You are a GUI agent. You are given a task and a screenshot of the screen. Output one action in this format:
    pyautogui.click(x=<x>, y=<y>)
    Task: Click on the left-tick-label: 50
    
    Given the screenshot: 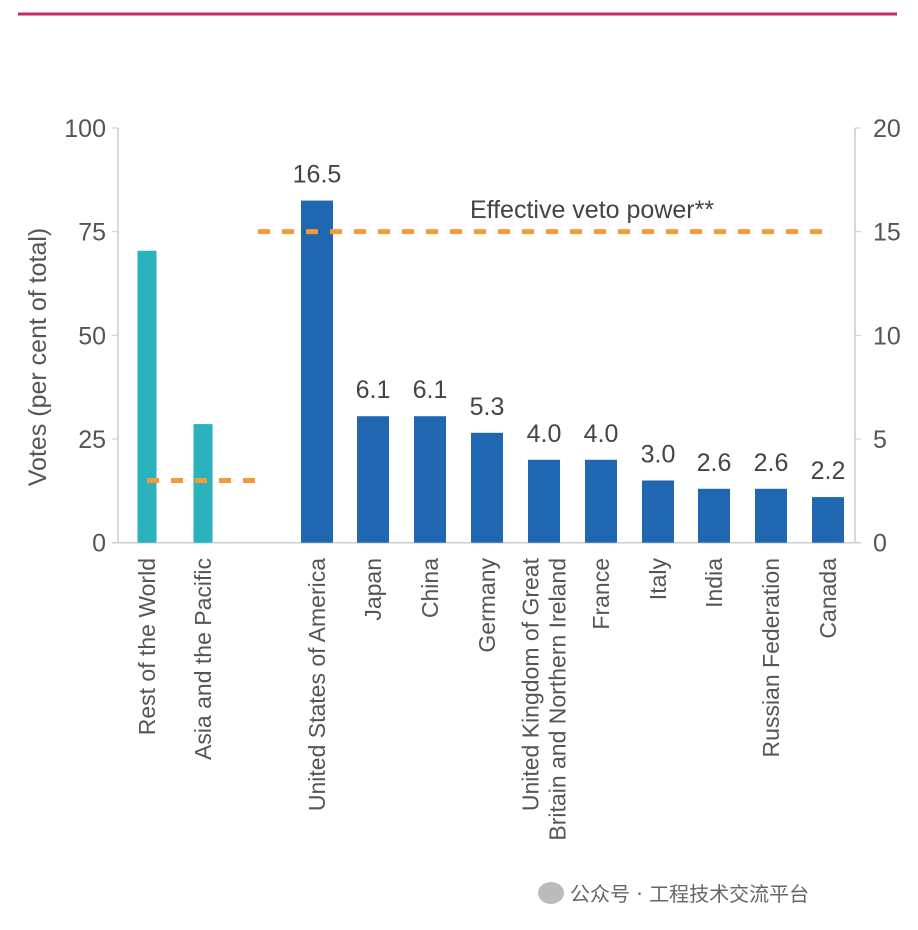 What is the action you would take?
    pyautogui.click(x=92, y=336)
    